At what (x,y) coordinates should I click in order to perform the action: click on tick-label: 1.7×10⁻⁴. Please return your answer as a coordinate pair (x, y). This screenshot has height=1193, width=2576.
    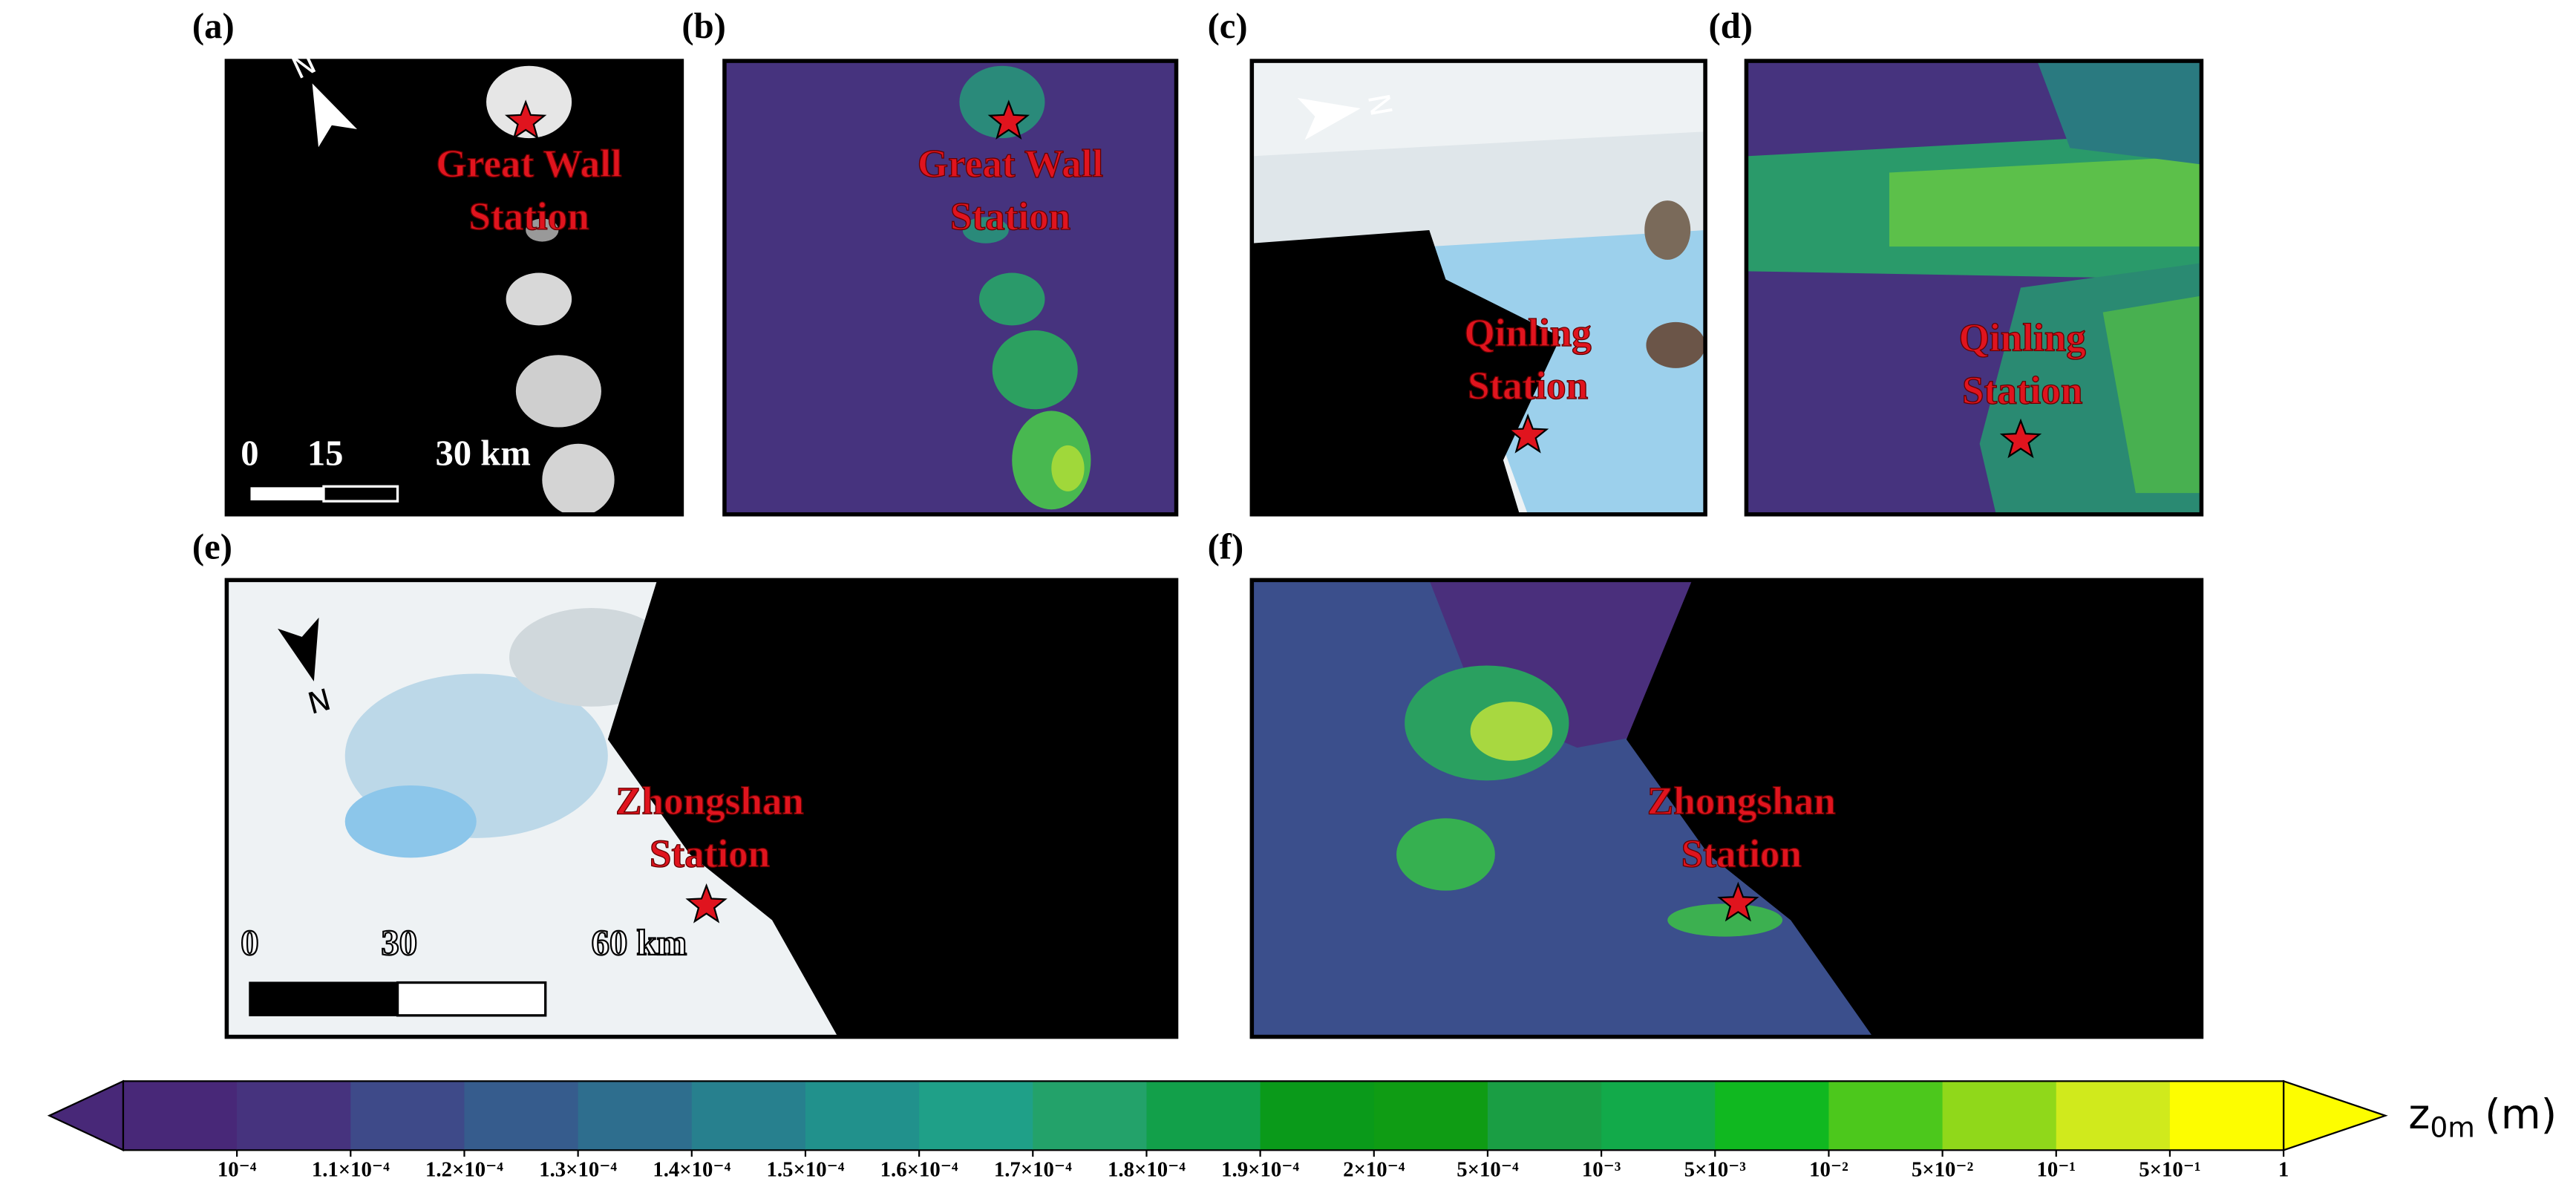
    Looking at the image, I should click on (1033, 1170).